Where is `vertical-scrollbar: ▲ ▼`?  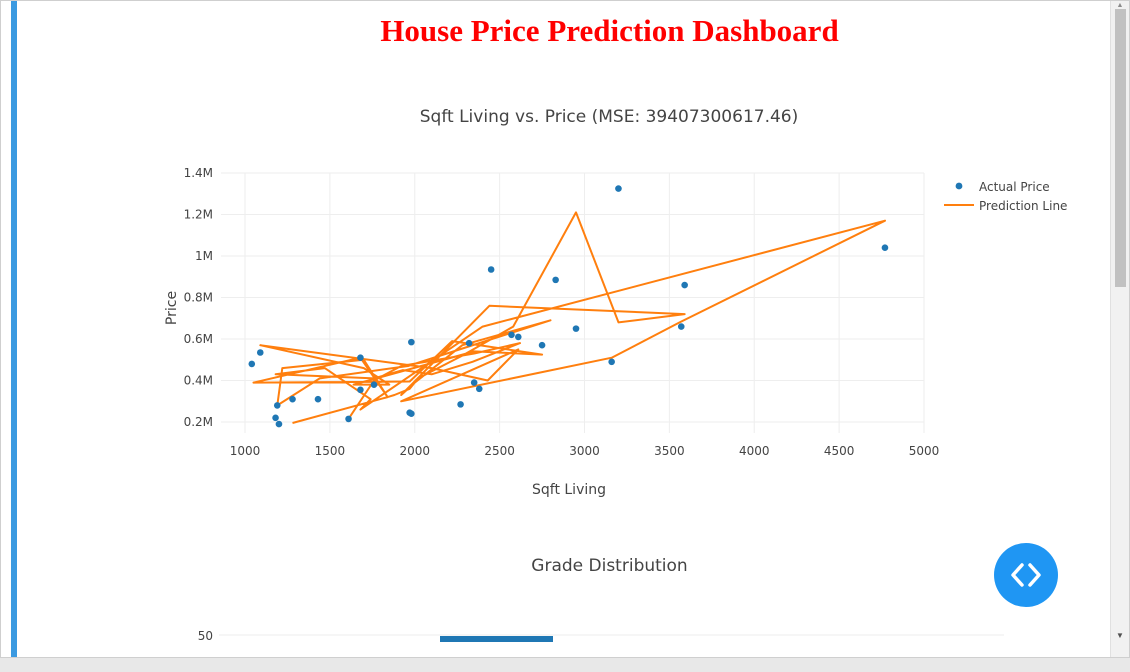
vertical-scrollbar: ▲ ▼ is located at coordinates (1119, 329).